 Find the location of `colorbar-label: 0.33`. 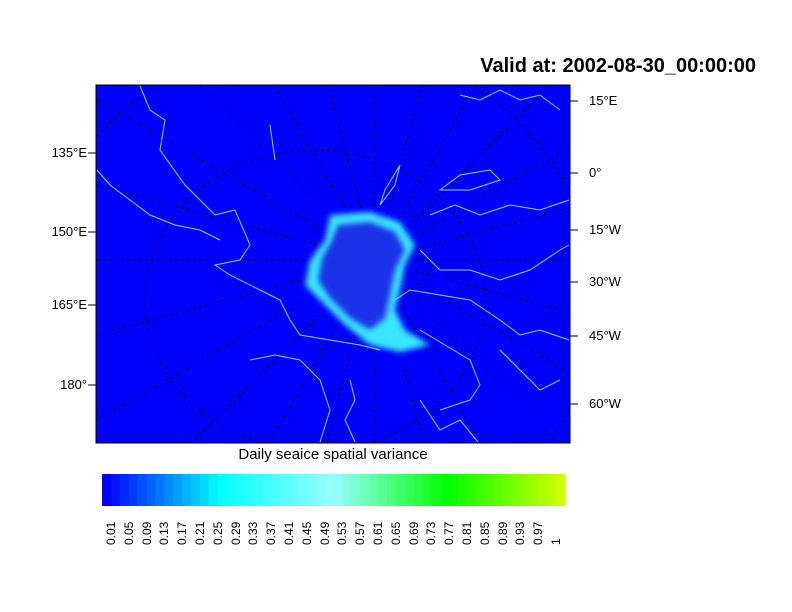

colorbar-label: 0.33 is located at coordinates (253, 533).